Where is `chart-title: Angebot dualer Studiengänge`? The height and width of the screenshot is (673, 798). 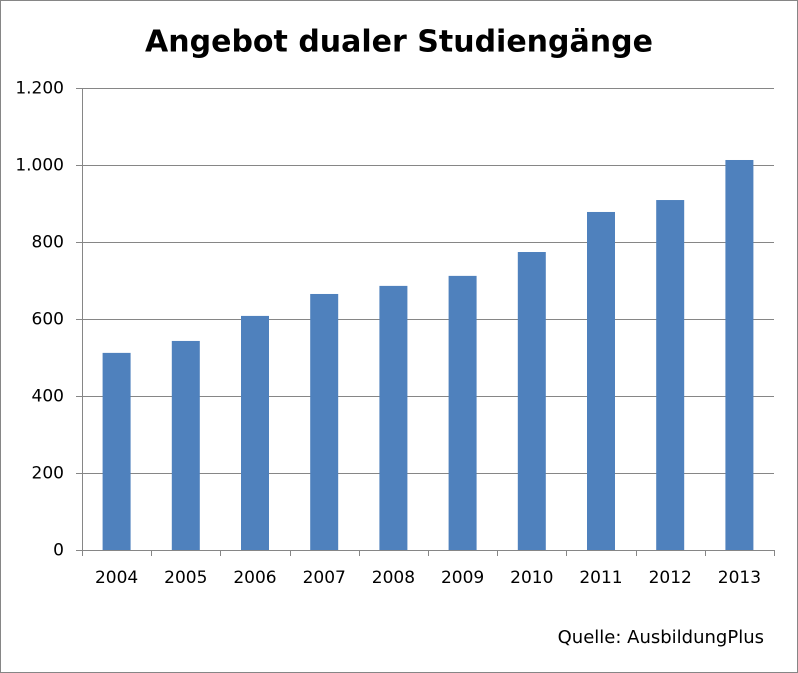
chart-title: Angebot dualer Studiengänge is located at coordinates (399, 42).